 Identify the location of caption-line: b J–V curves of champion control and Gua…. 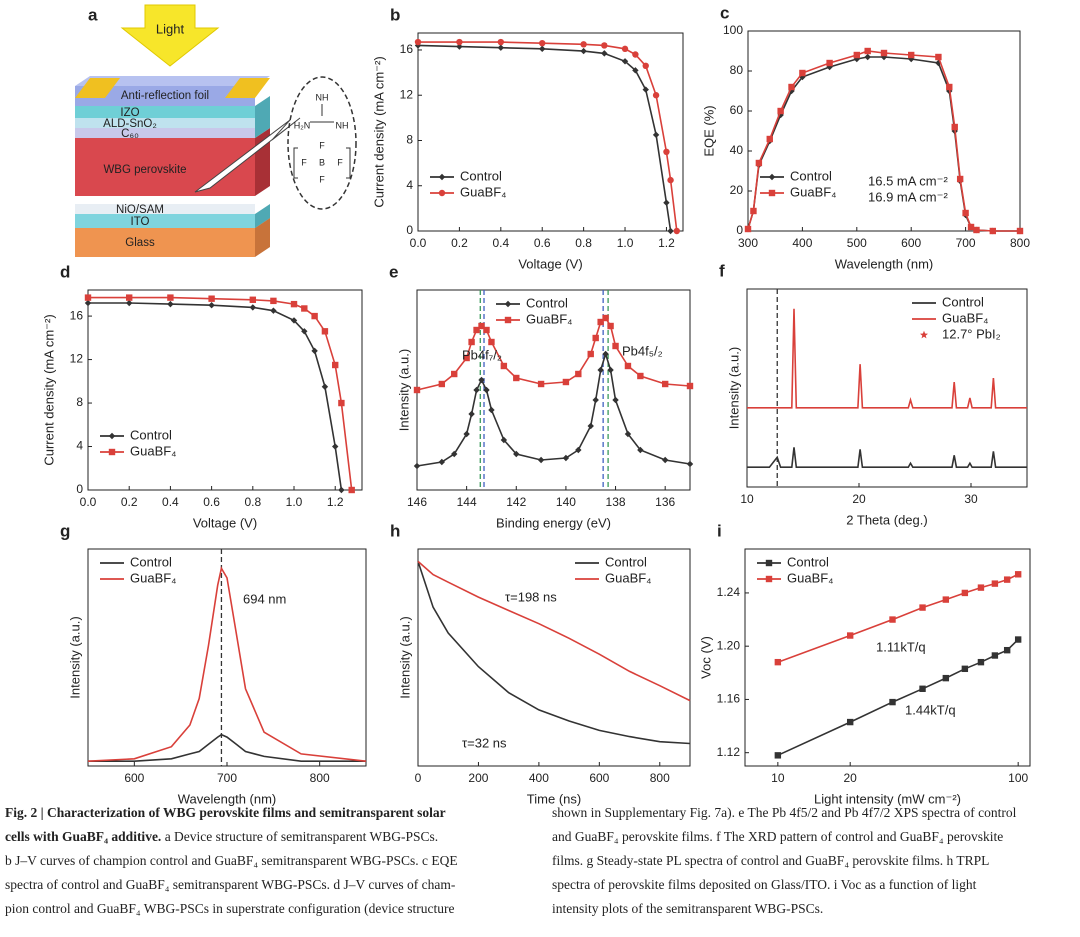
(231, 860).